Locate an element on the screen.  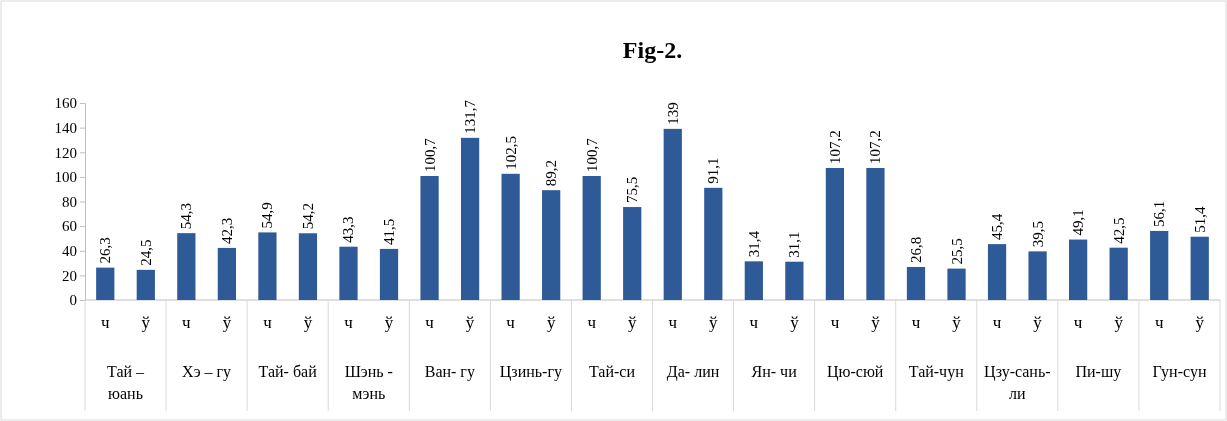
text: Гун-сун is located at coordinates (1179, 372).